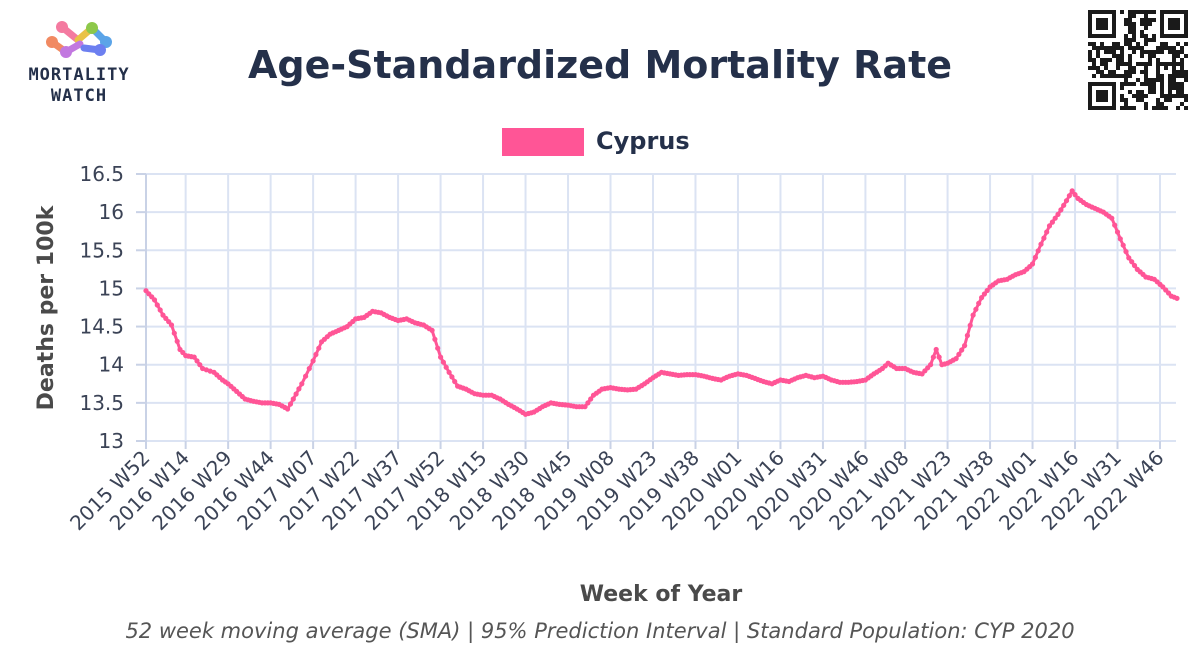 This screenshot has width=1200, height=670. What do you see at coordinates (1102, 96) in the screenshot?
I see `qr-finder-core` at bounding box center [1102, 96].